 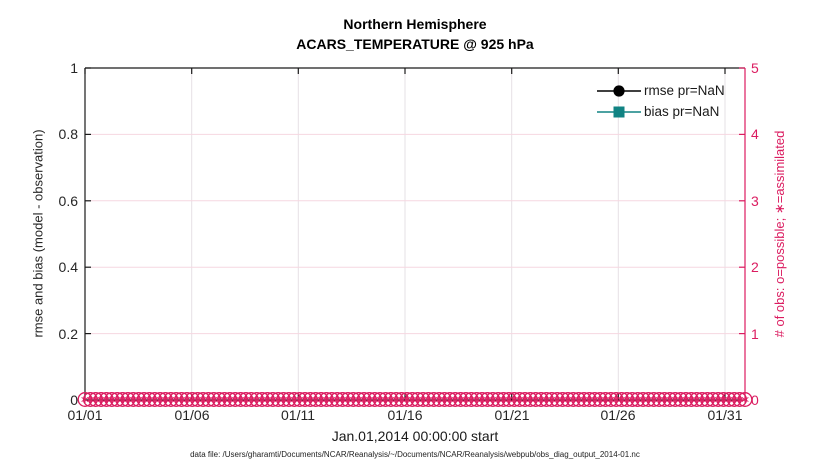 What do you see at coordinates (415, 436) in the screenshot?
I see `x-axis-label: Jan.01,2014 00:00:00 start` at bounding box center [415, 436].